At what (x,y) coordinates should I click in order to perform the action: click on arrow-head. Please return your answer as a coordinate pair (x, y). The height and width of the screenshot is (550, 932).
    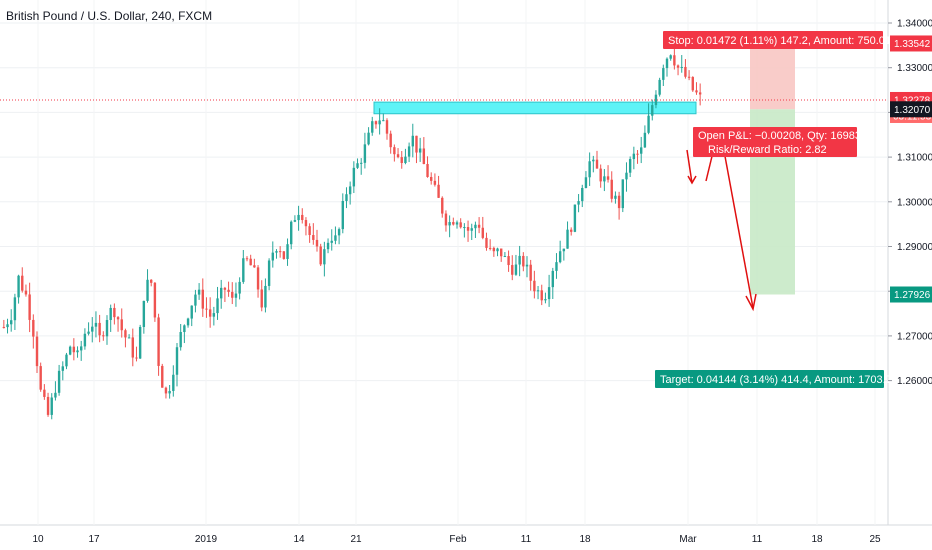
    Looking at the image, I should click on (692, 180).